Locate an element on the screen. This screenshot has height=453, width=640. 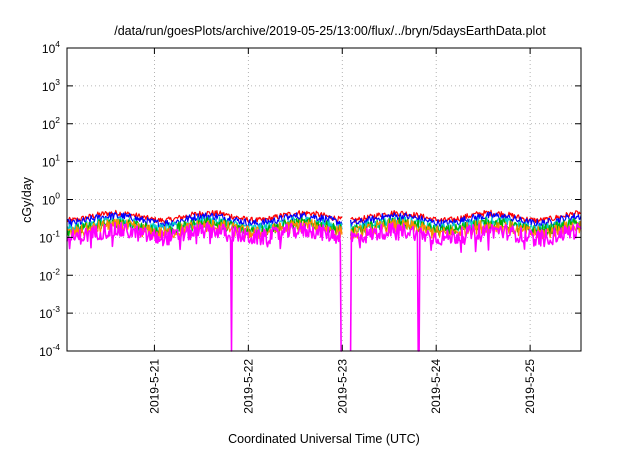
y-tick-label: 10⁴ is located at coordinates (51, 47).